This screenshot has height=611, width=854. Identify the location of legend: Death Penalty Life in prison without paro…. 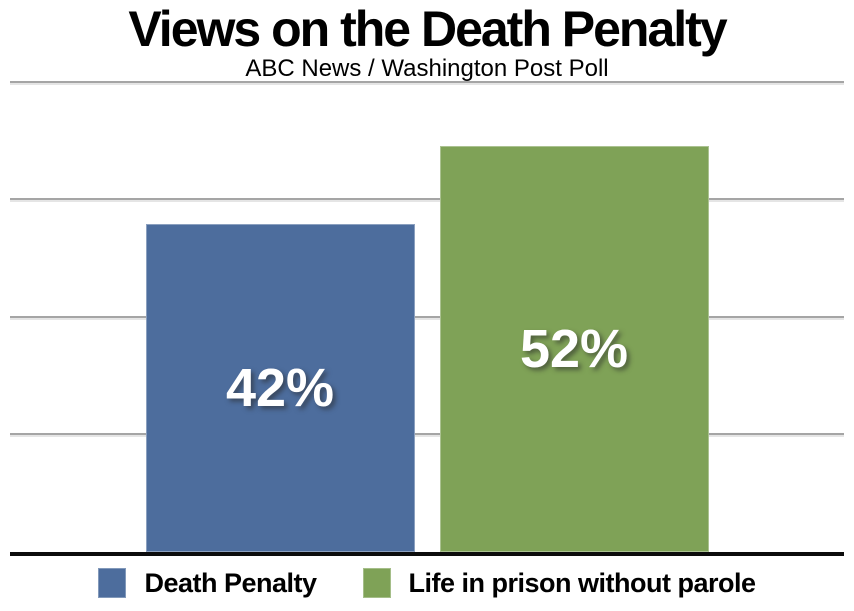
(427, 583).